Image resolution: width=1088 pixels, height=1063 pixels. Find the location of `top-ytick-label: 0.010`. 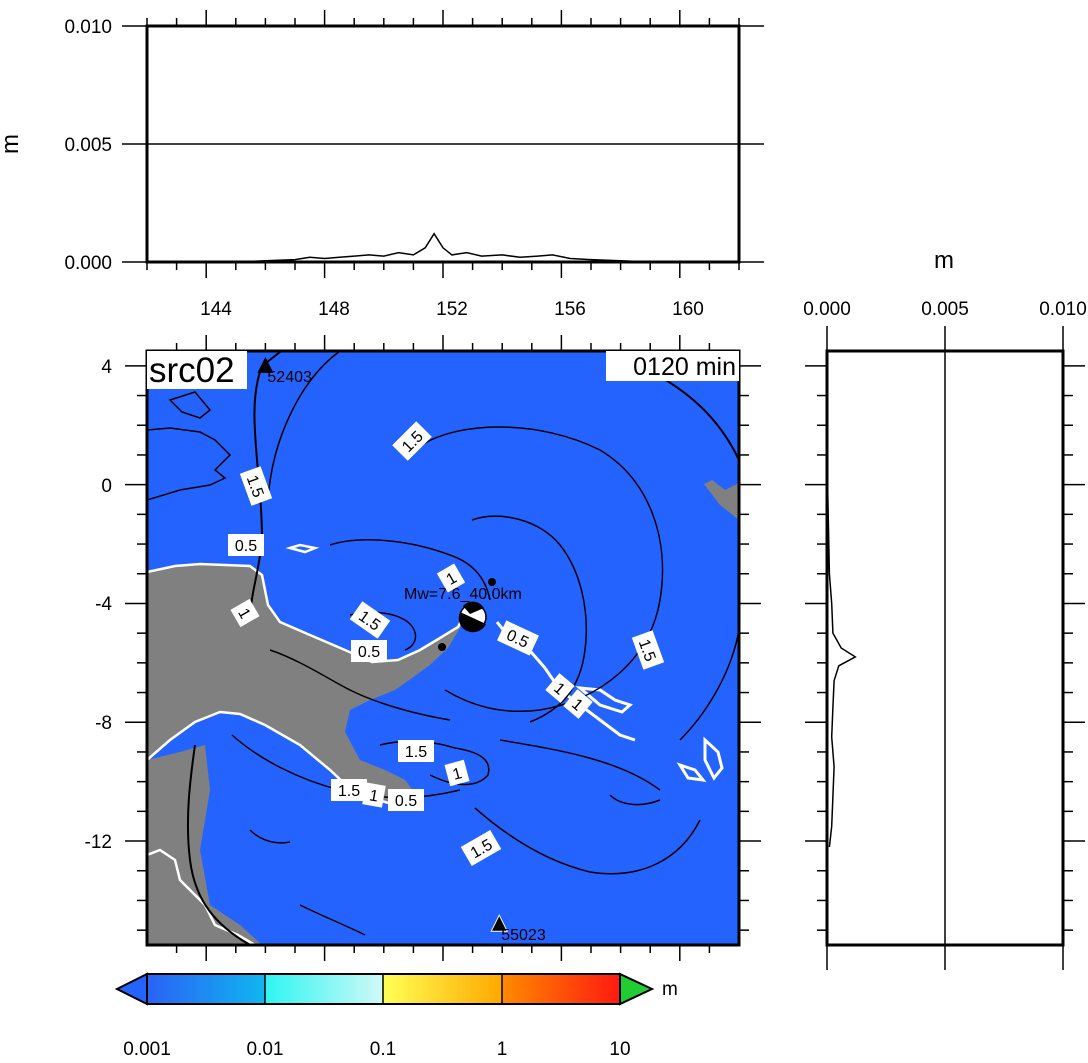

top-ytick-label: 0.010 is located at coordinates (88, 27).